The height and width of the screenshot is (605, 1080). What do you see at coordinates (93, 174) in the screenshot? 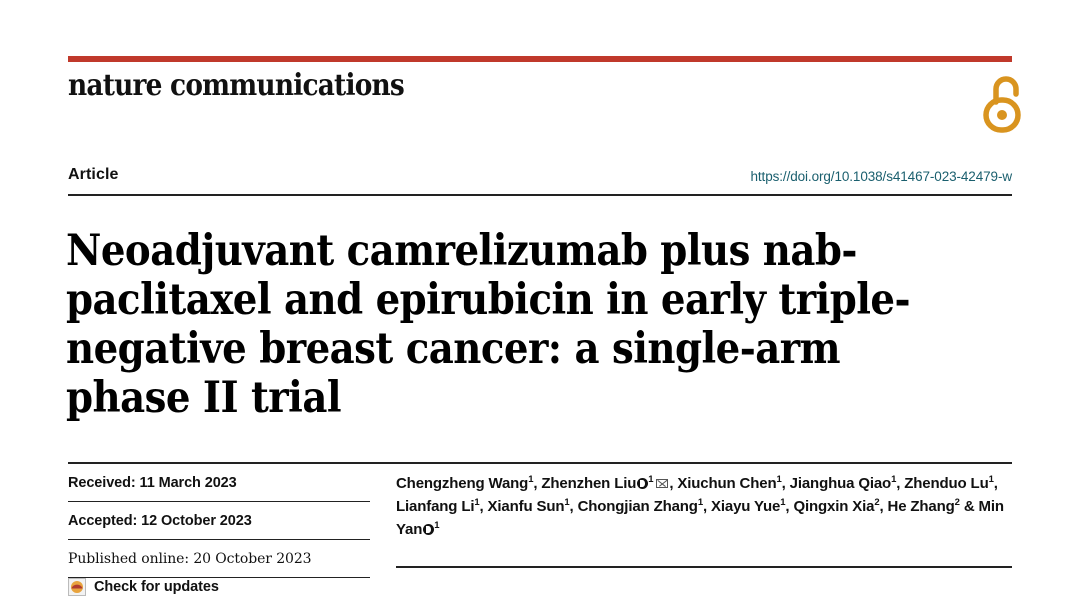
I see `article-type-label: Article` at bounding box center [93, 174].